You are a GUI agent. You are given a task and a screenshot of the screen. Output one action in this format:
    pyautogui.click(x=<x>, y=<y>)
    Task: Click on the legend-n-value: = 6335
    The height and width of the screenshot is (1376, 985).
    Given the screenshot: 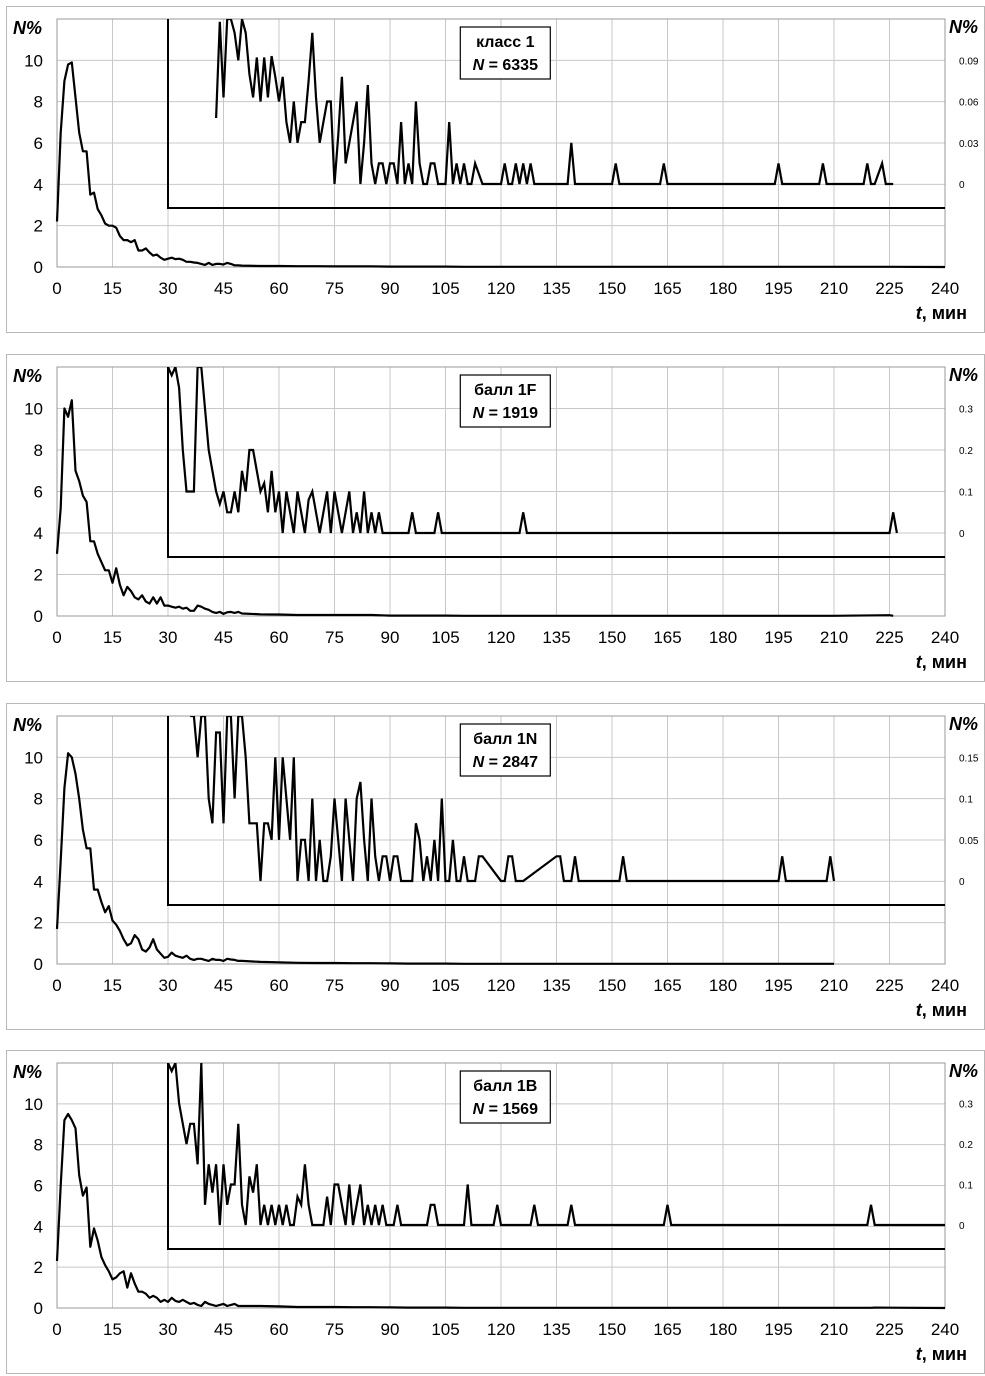 What is the action you would take?
    pyautogui.click(x=513, y=65)
    